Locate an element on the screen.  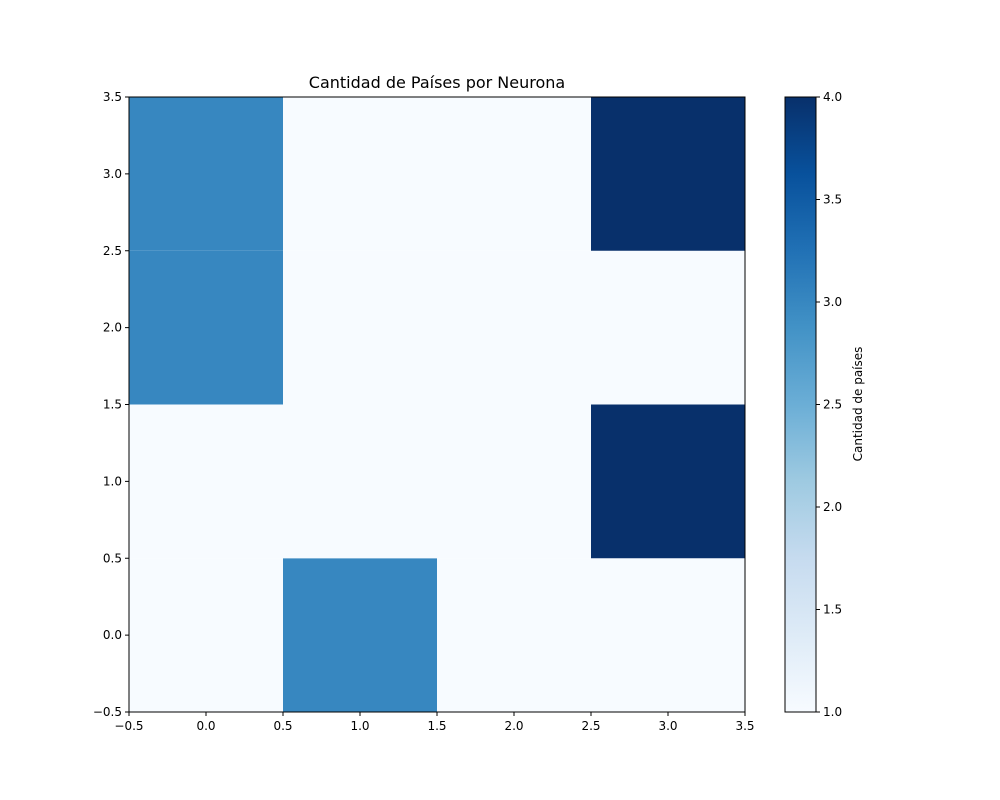
y-axis: −0.5 0.0 0.5 1.0 1.5 2.0 2.5 3.0 3.5 is located at coordinates (111, 404).